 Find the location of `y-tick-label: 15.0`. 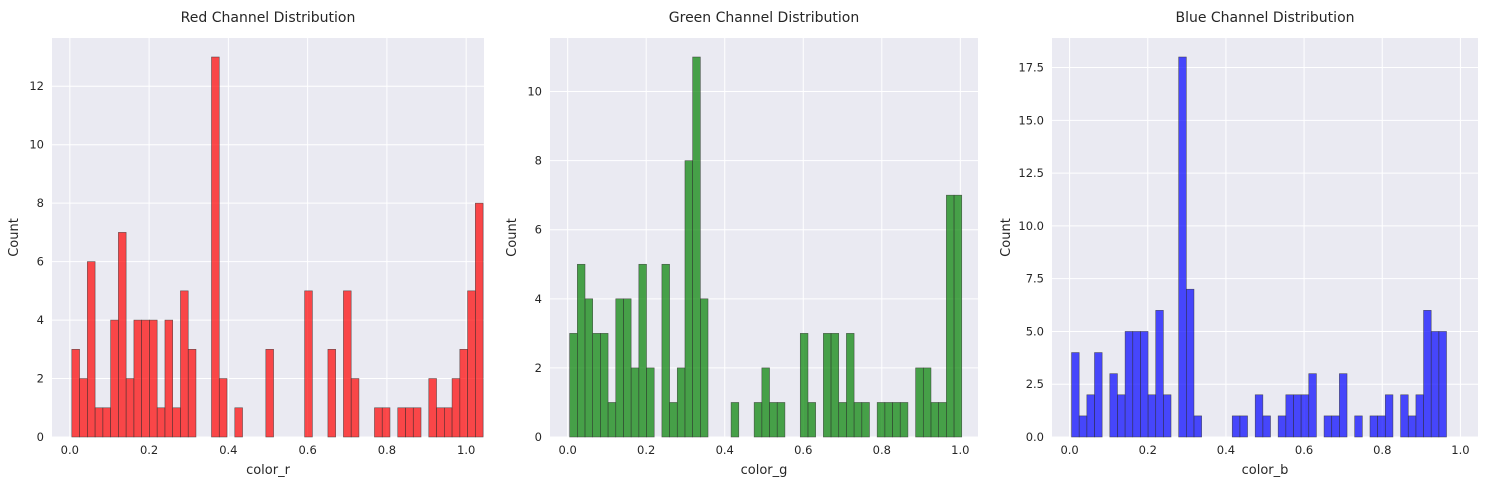

y-tick-label: 15.0 is located at coordinates (1031, 120).